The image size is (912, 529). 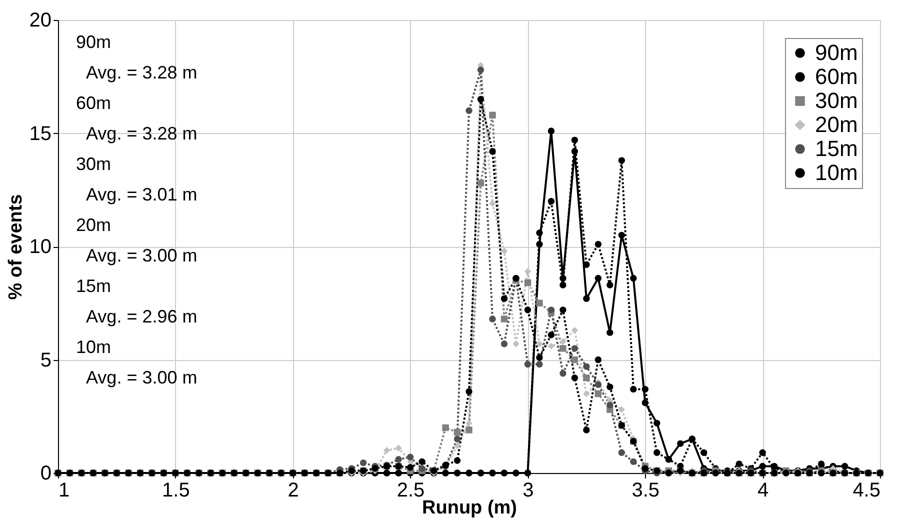 I want to click on annotation: 15m, so click(x=94, y=286).